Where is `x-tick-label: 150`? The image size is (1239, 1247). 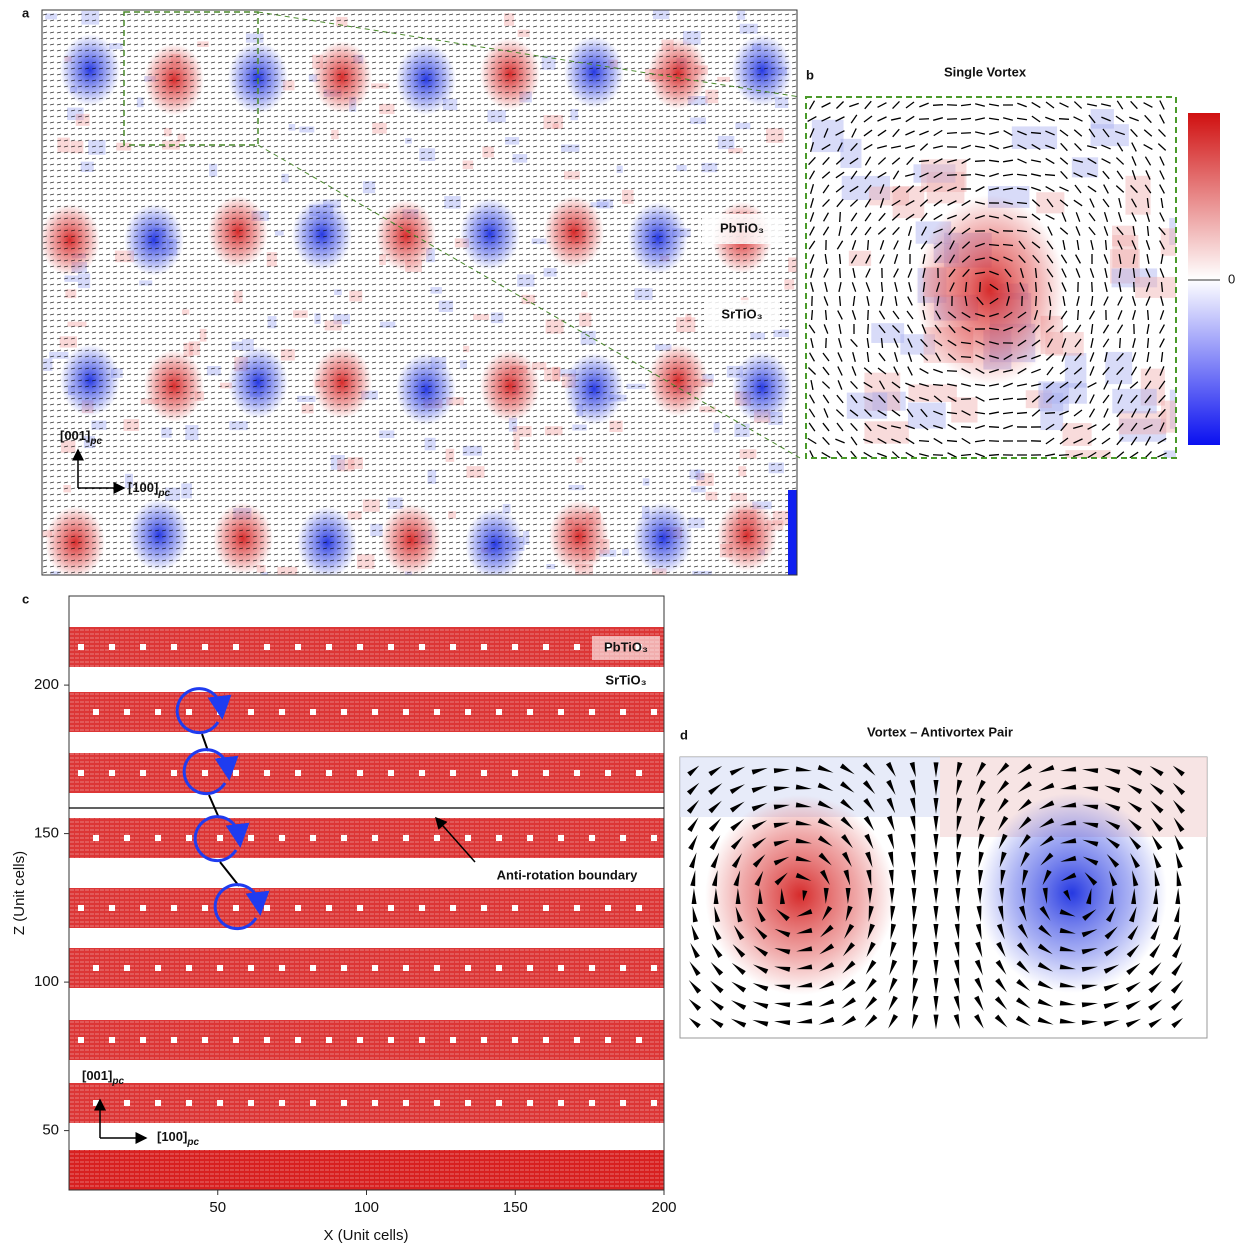 x-tick-label: 150 is located at coordinates (515, 1207).